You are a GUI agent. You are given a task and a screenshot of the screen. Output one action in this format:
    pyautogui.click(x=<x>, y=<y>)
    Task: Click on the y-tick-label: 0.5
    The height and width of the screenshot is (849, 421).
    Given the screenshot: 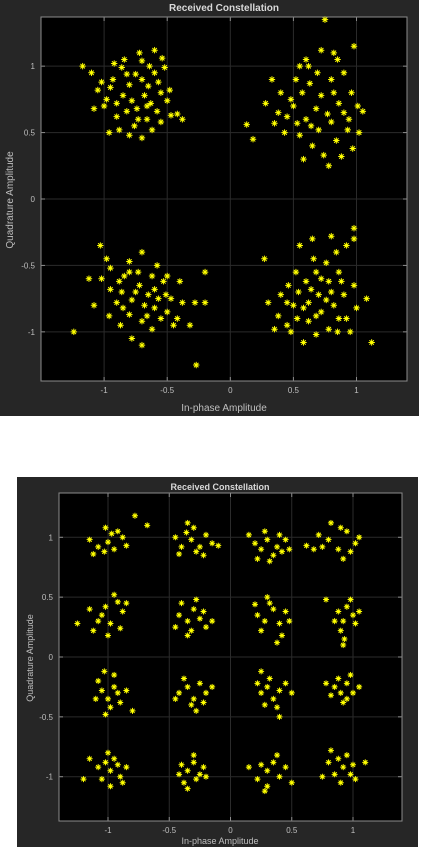 What is the action you would take?
    pyautogui.click(x=48, y=597)
    